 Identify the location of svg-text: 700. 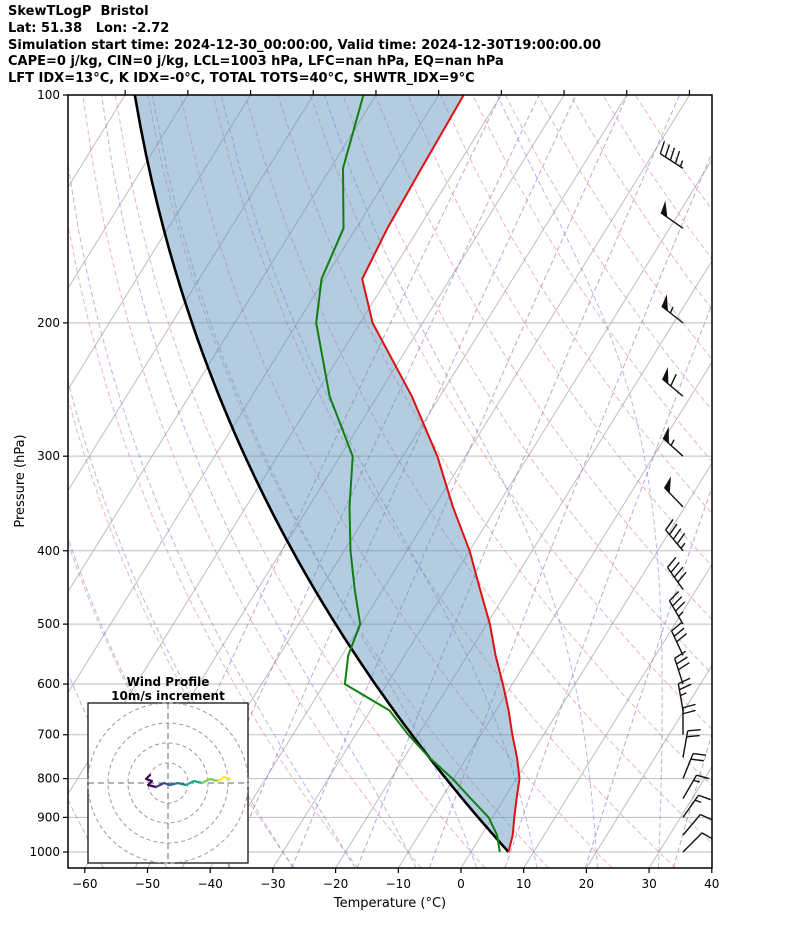
(48, 735).